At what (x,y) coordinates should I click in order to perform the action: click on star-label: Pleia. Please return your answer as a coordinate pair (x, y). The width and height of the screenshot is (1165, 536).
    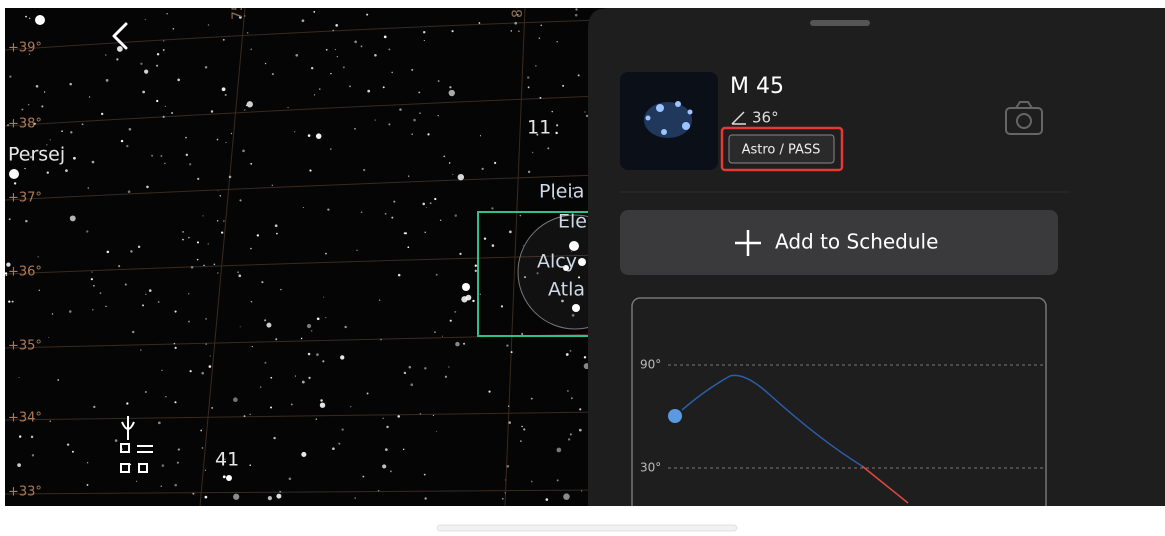
    Looking at the image, I should click on (561, 192).